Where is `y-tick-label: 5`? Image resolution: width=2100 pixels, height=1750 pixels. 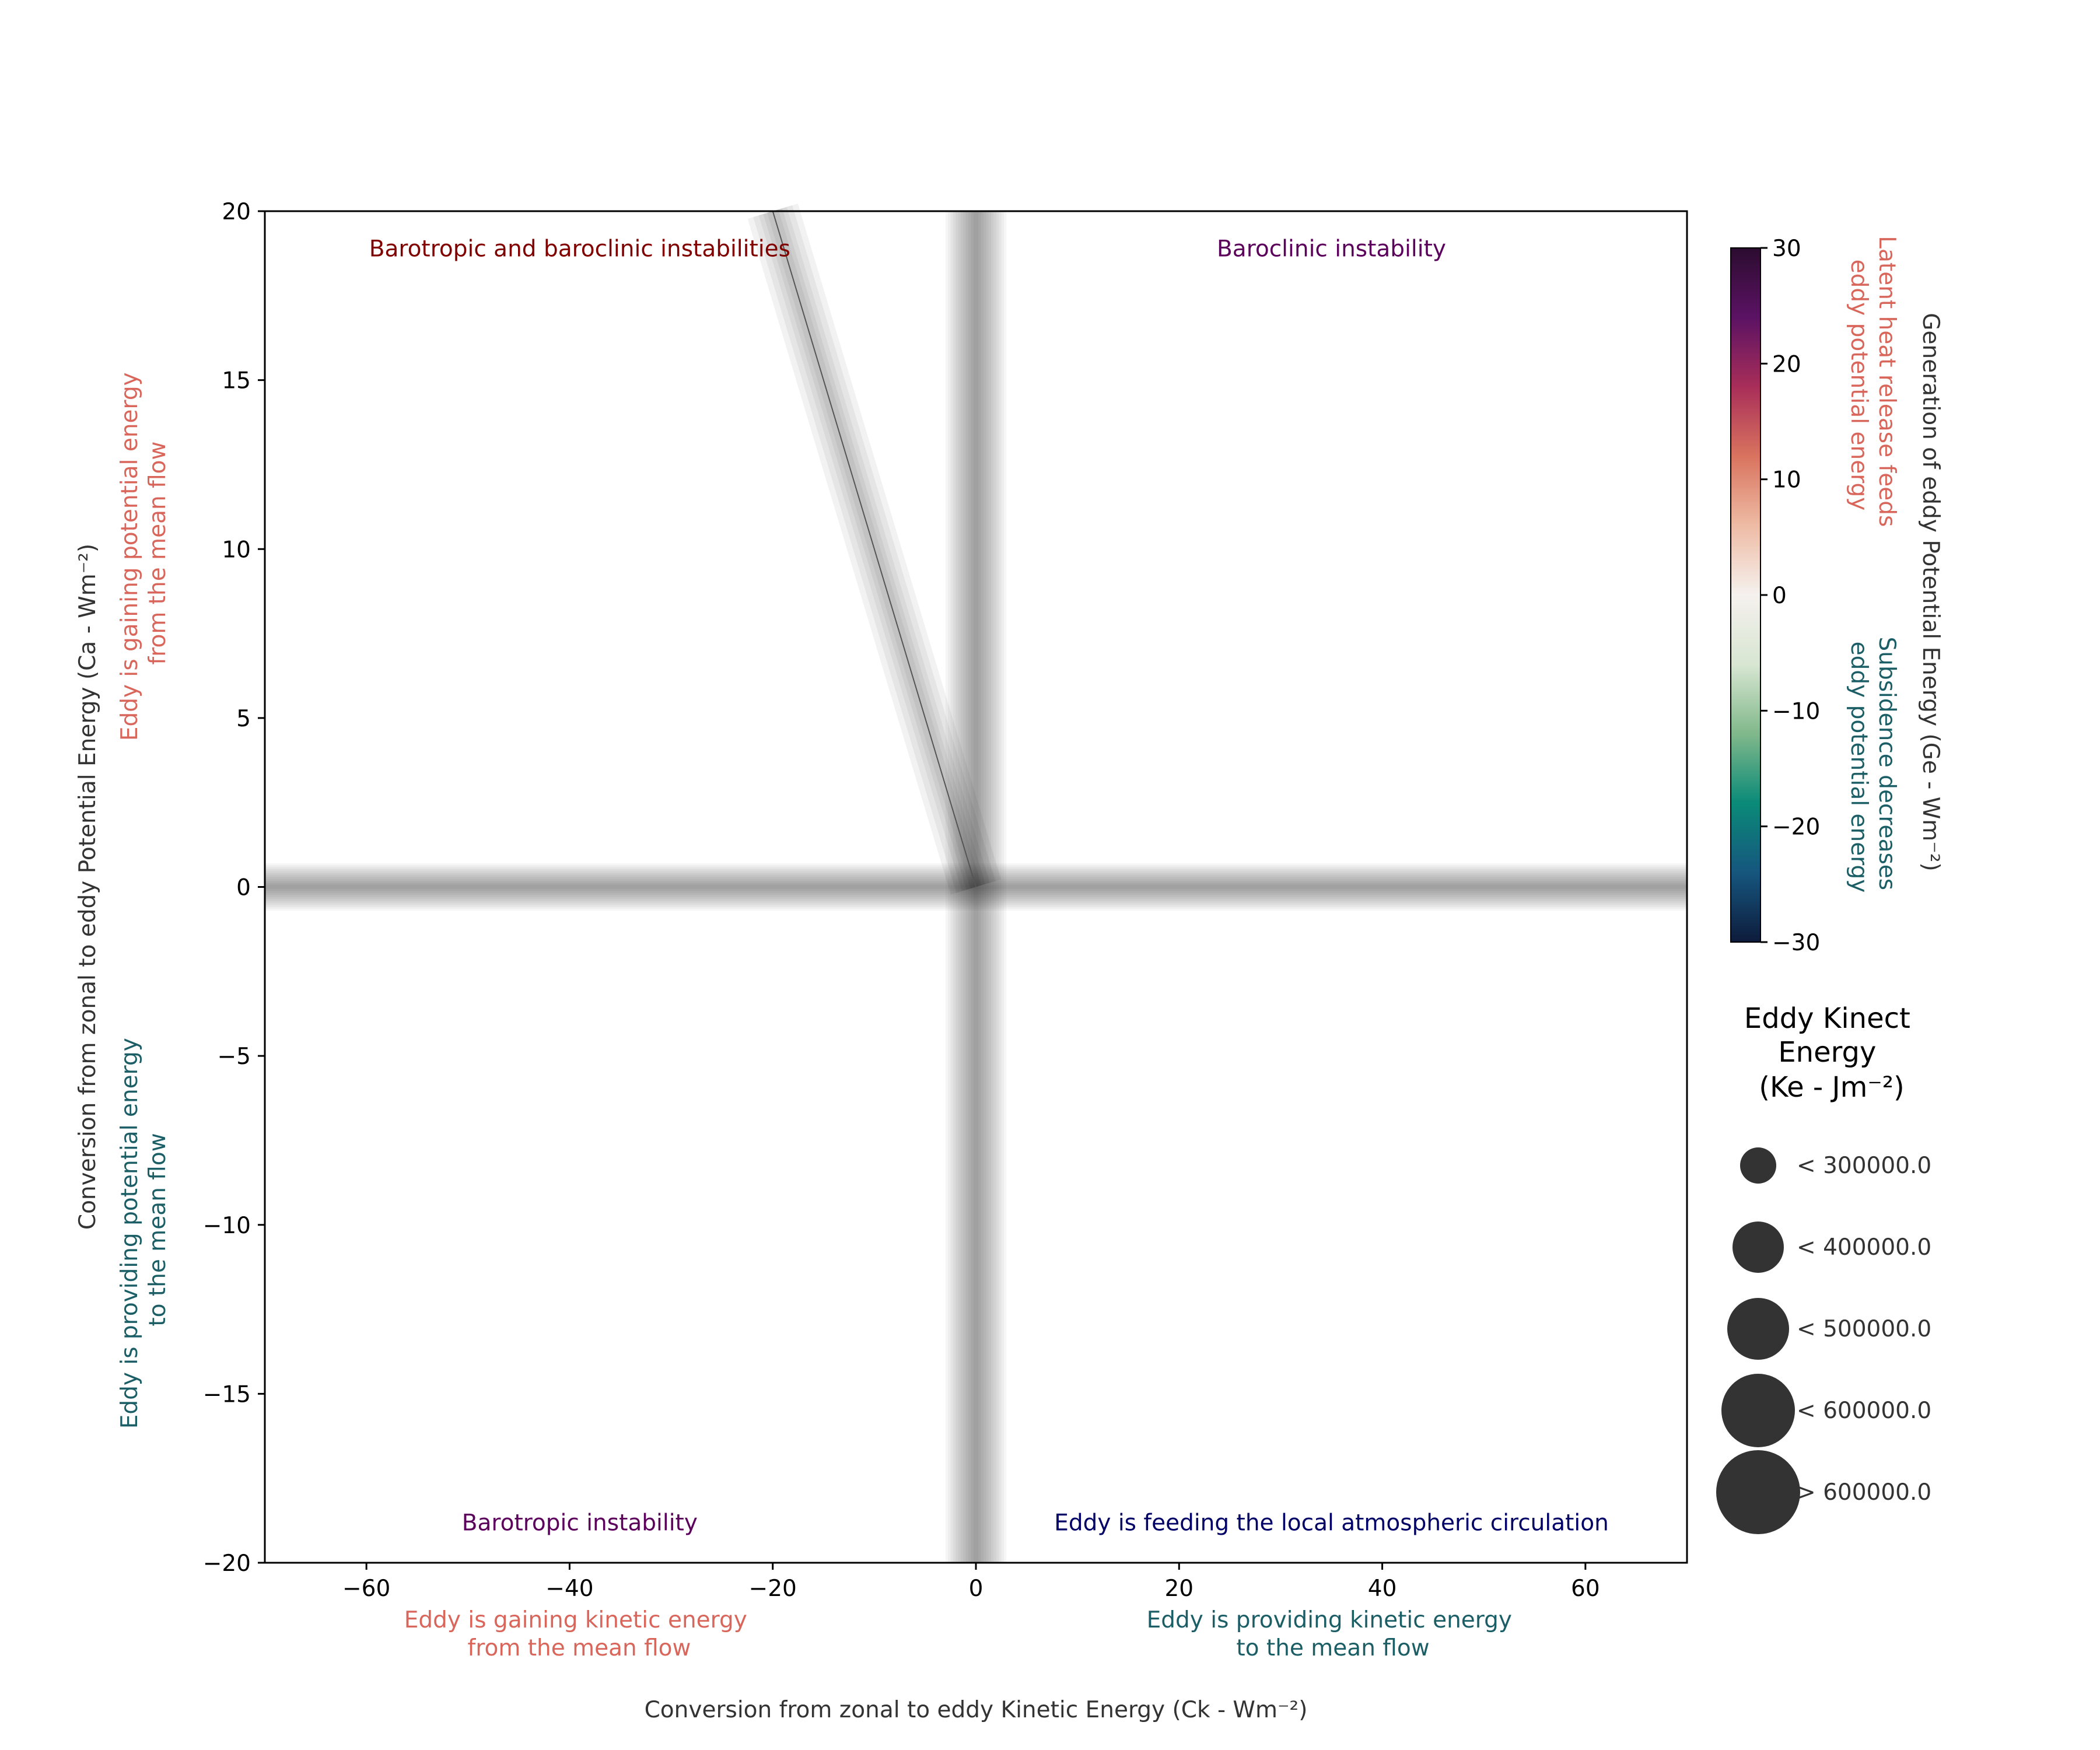
y-tick-label: 5 is located at coordinates (243, 719).